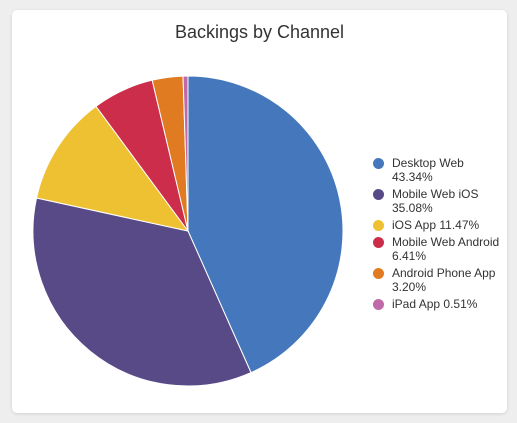 The image size is (517, 423). I want to click on legend-label: iPad App 0.51%, so click(435, 304).